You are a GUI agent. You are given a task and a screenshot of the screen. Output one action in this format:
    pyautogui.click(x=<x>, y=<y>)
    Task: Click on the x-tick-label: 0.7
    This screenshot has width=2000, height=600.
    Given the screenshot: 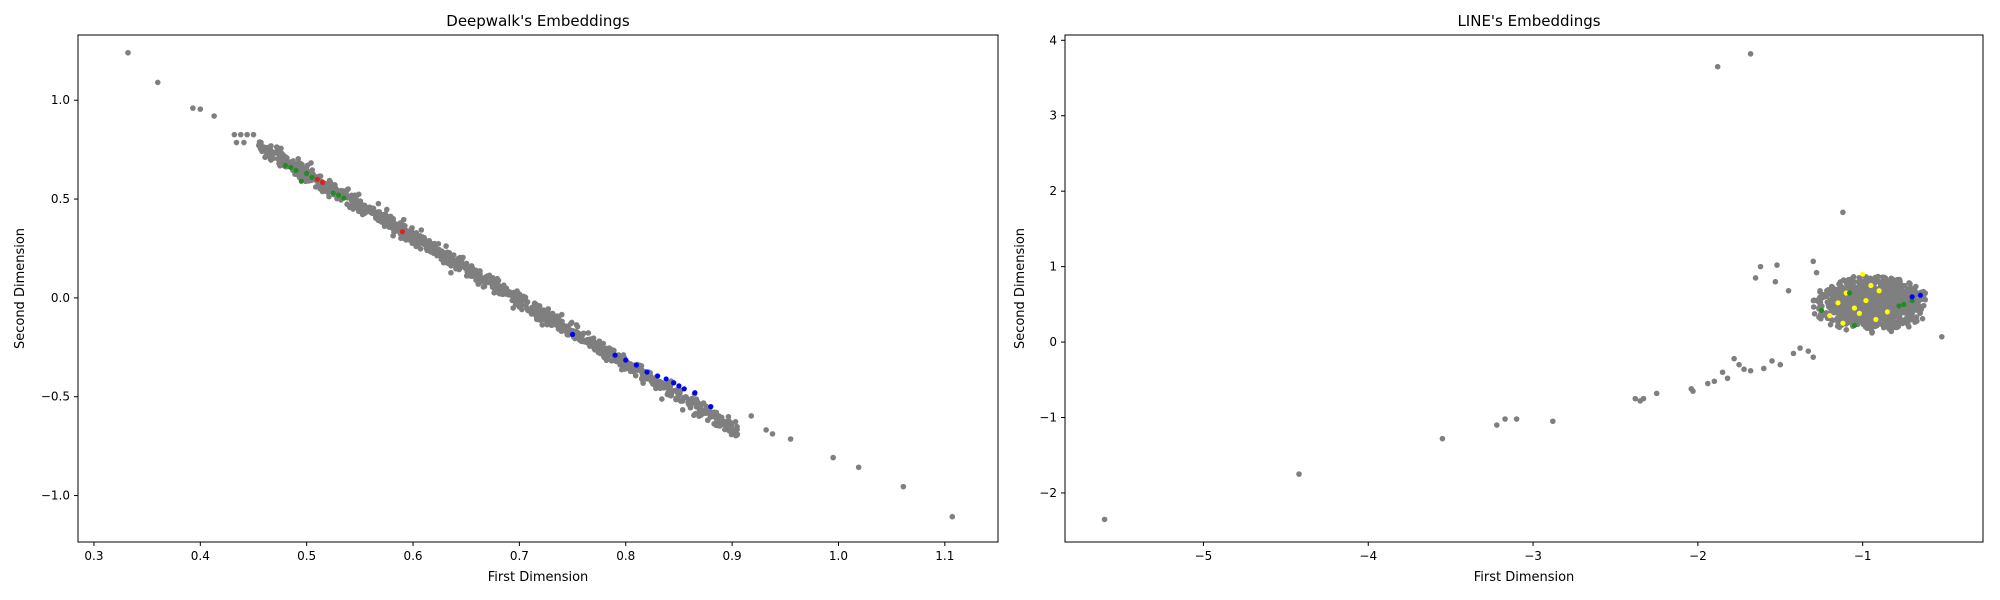 What is the action you would take?
    pyautogui.click(x=519, y=556)
    